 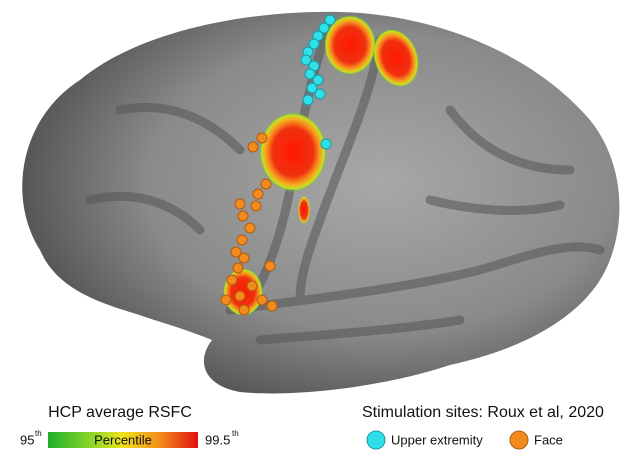 I want to click on legend-item: Upper extremity, so click(x=437, y=439).